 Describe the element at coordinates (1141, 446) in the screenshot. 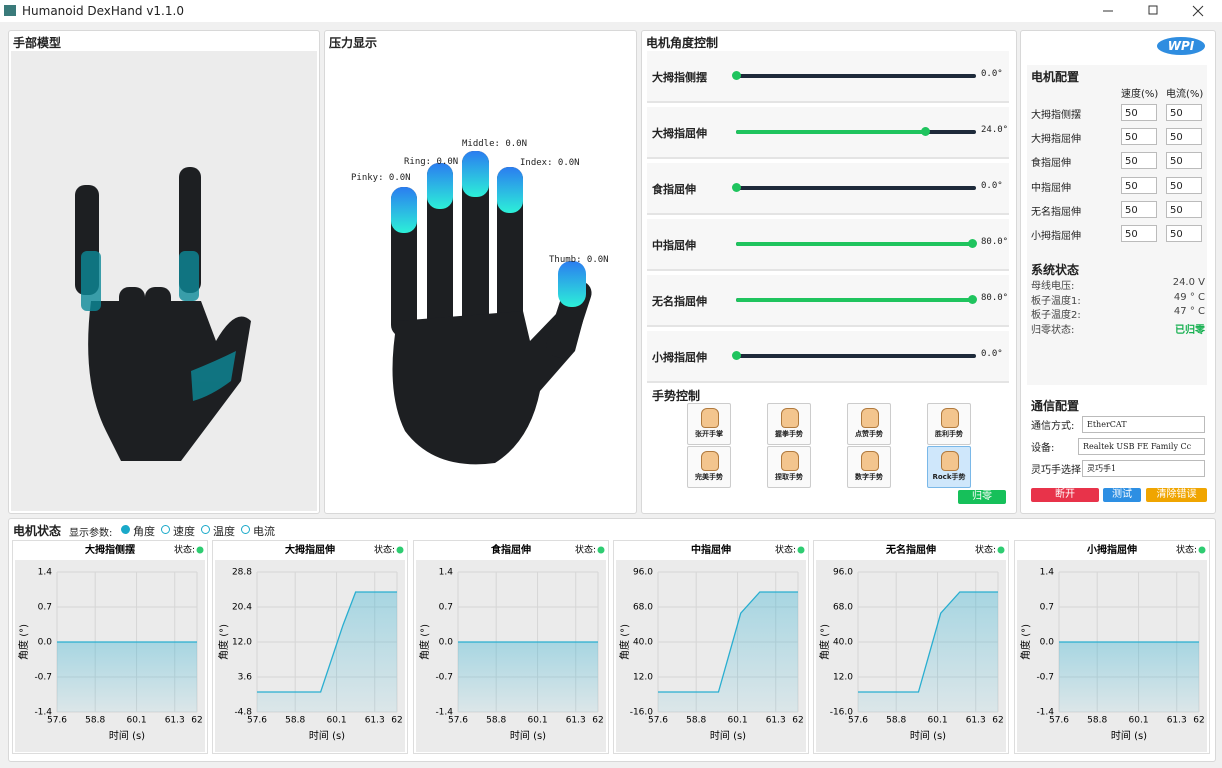

I see `combo-box: Realtek USB FE Family Cc` at that location.